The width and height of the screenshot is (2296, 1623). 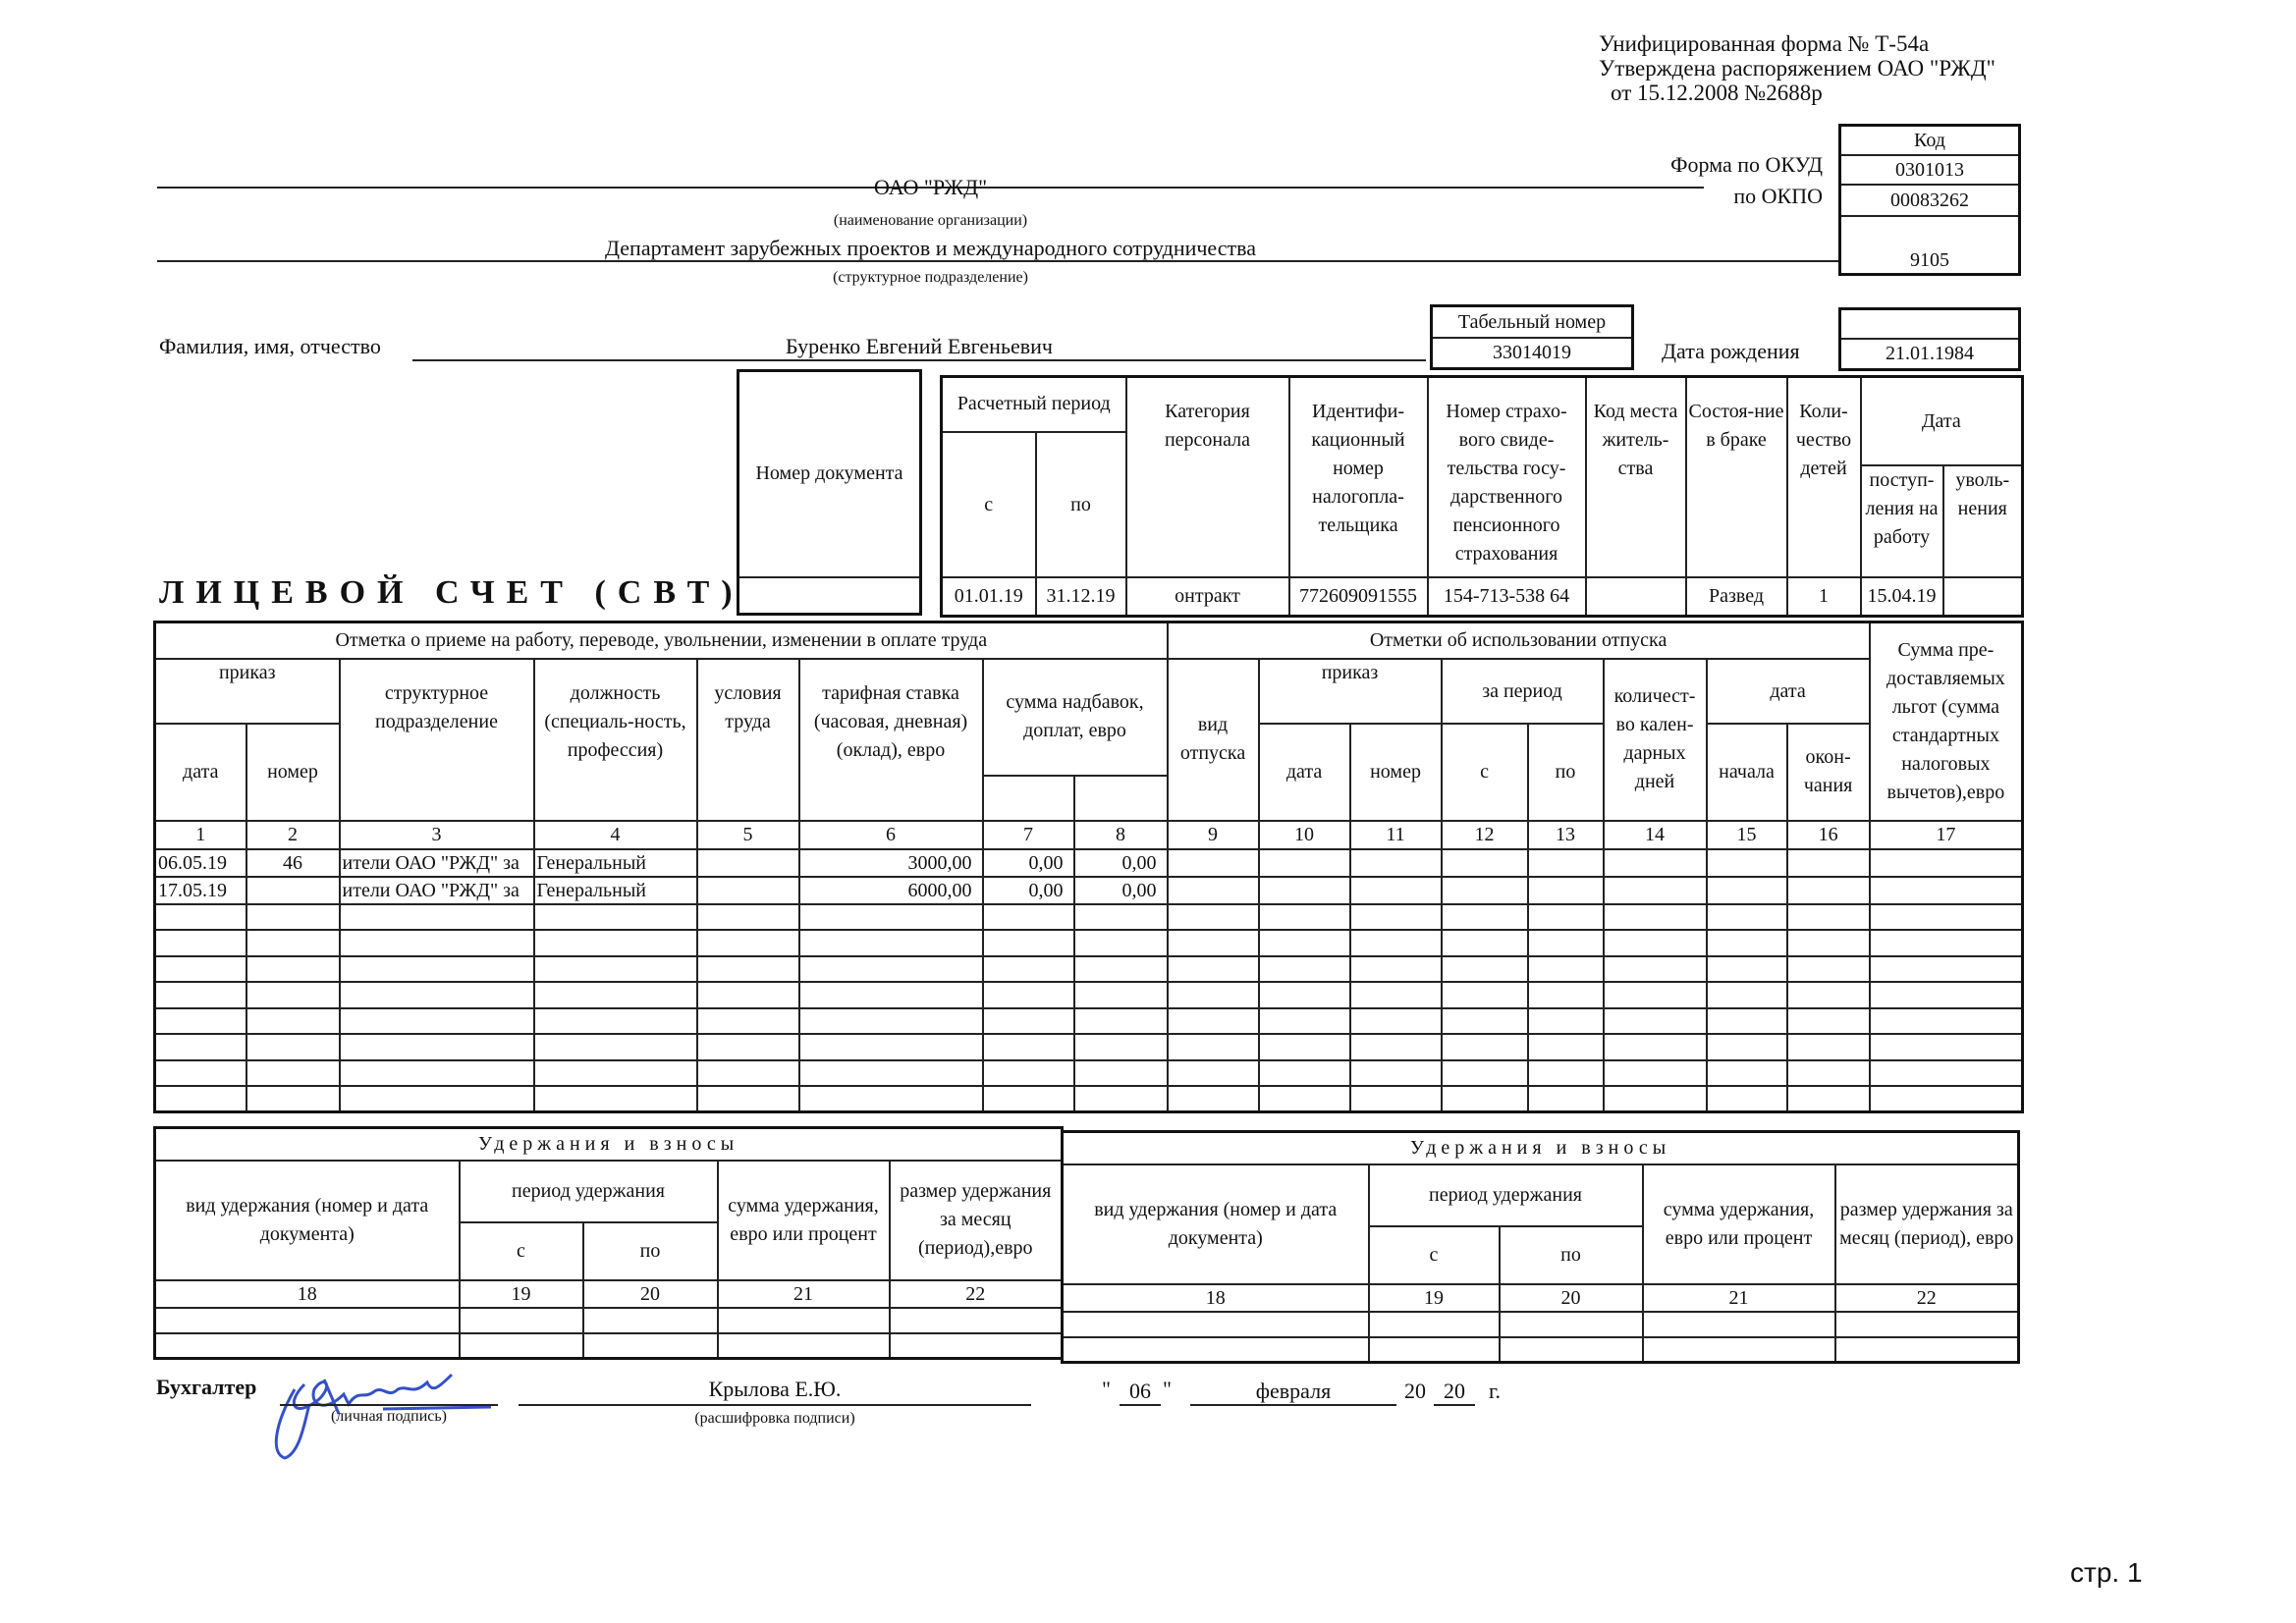 What do you see at coordinates (1075, 717) in the screenshot?
I see `bonus-label: сумма надбавок, доплат, евро` at bounding box center [1075, 717].